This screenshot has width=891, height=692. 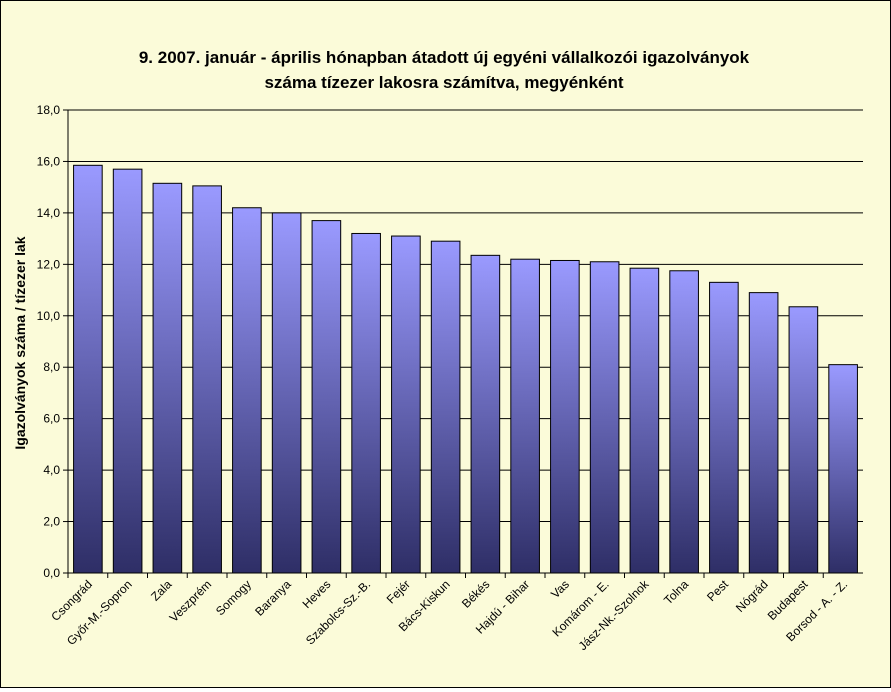 I want to click on x-tick-label: Békés, so click(x=475, y=593).